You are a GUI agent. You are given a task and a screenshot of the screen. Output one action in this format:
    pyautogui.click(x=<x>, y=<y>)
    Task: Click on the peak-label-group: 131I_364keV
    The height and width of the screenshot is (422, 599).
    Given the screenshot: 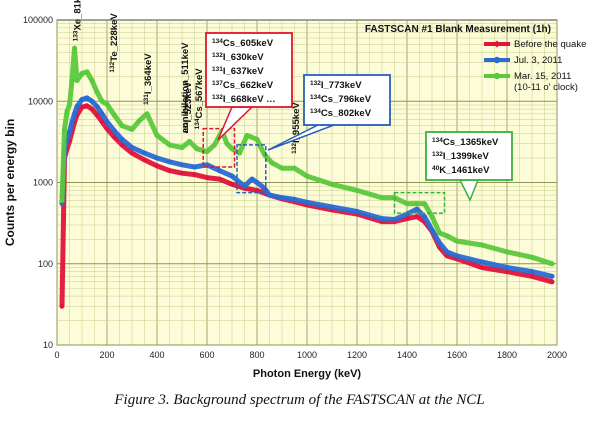 What is the action you would take?
    pyautogui.click(x=148, y=79)
    